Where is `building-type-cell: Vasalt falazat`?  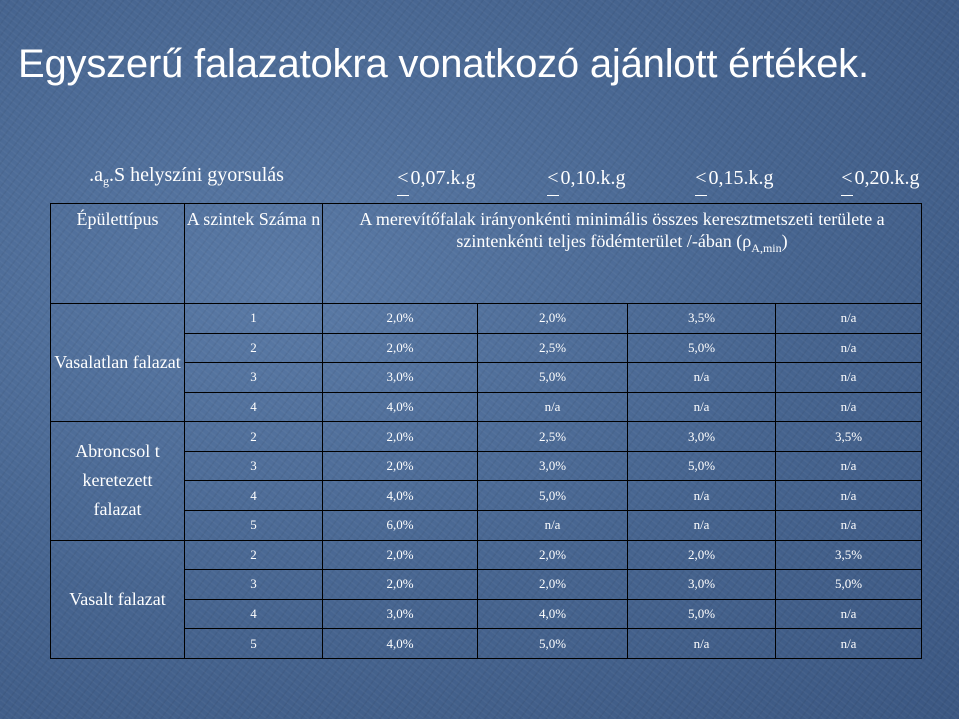
building-type-cell: Vasalt falazat is located at coordinates (117, 599).